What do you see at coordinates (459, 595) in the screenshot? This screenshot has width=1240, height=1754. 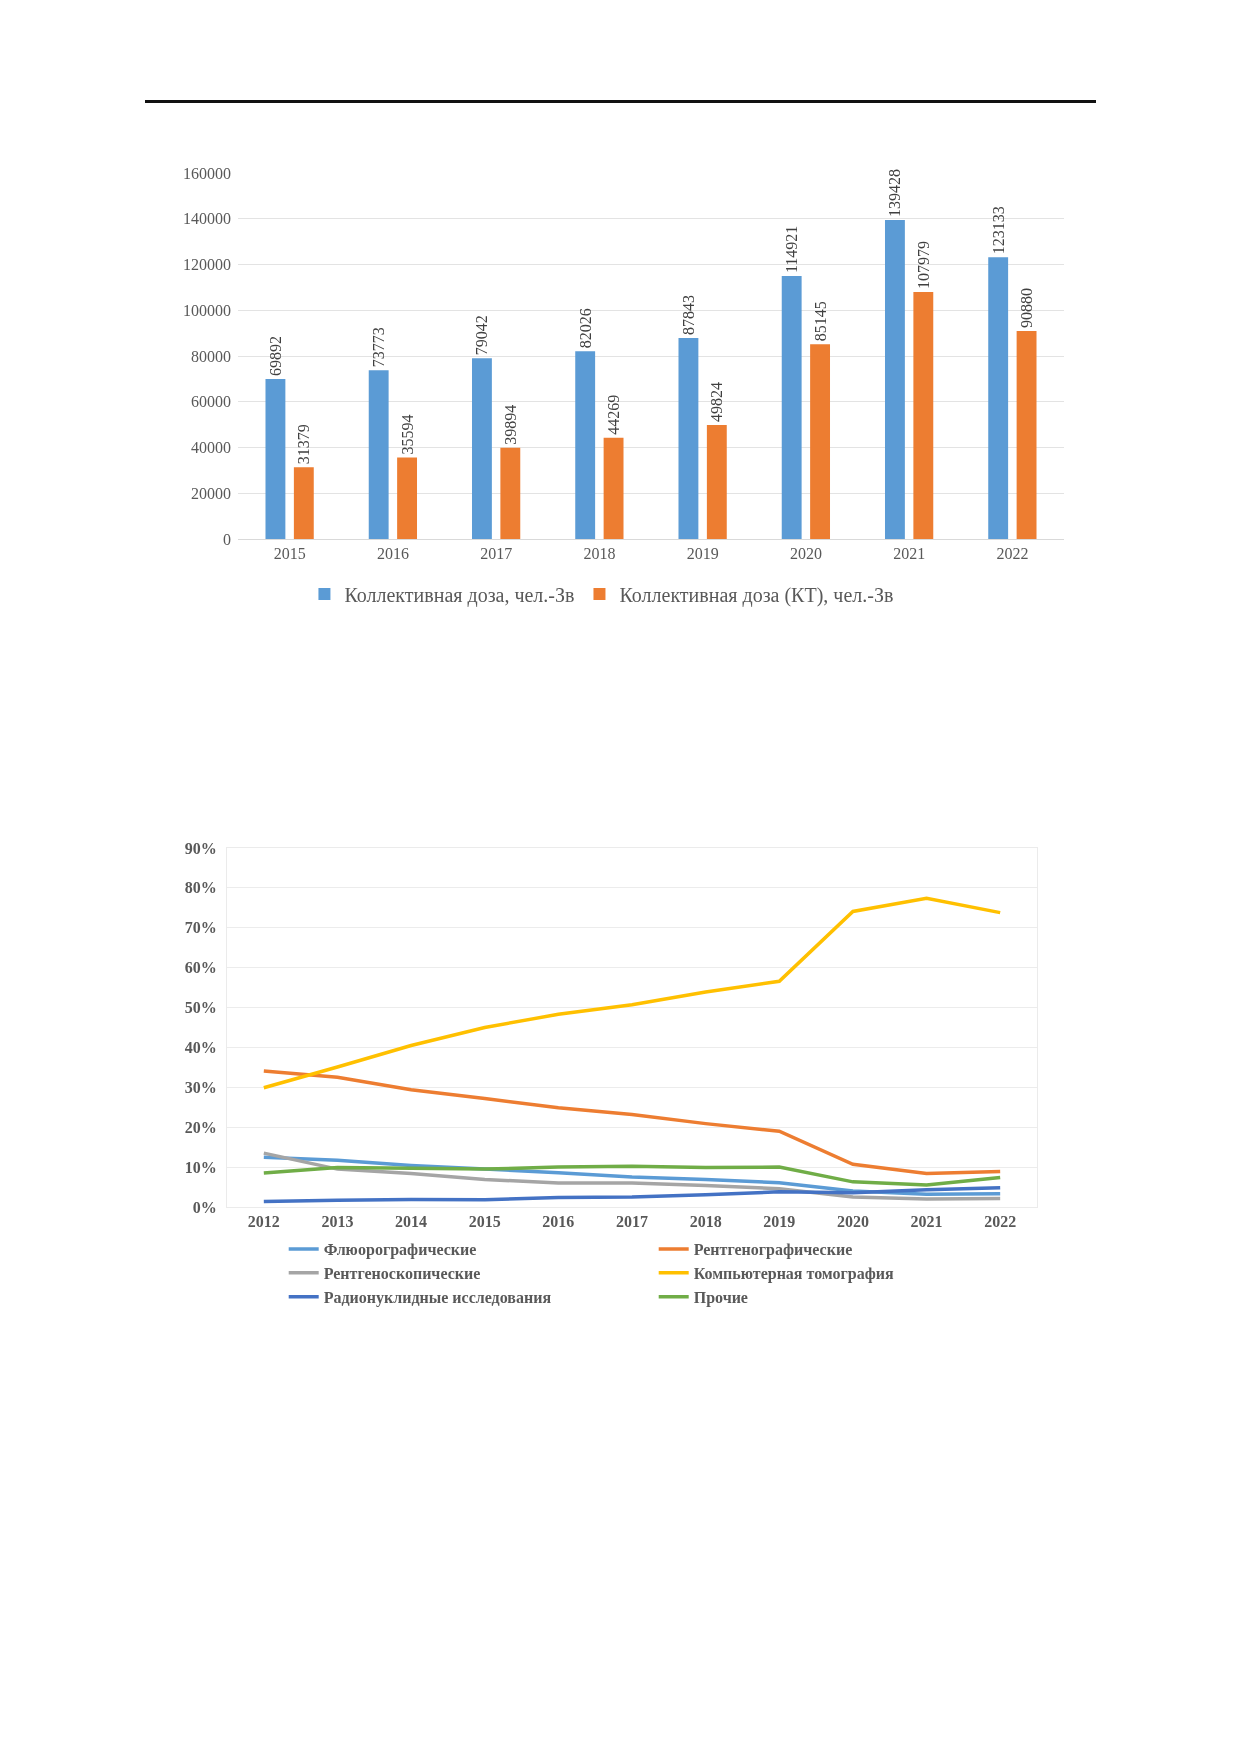 I see `legend-label: Коллективная доза, чел.-Зв` at bounding box center [459, 595].